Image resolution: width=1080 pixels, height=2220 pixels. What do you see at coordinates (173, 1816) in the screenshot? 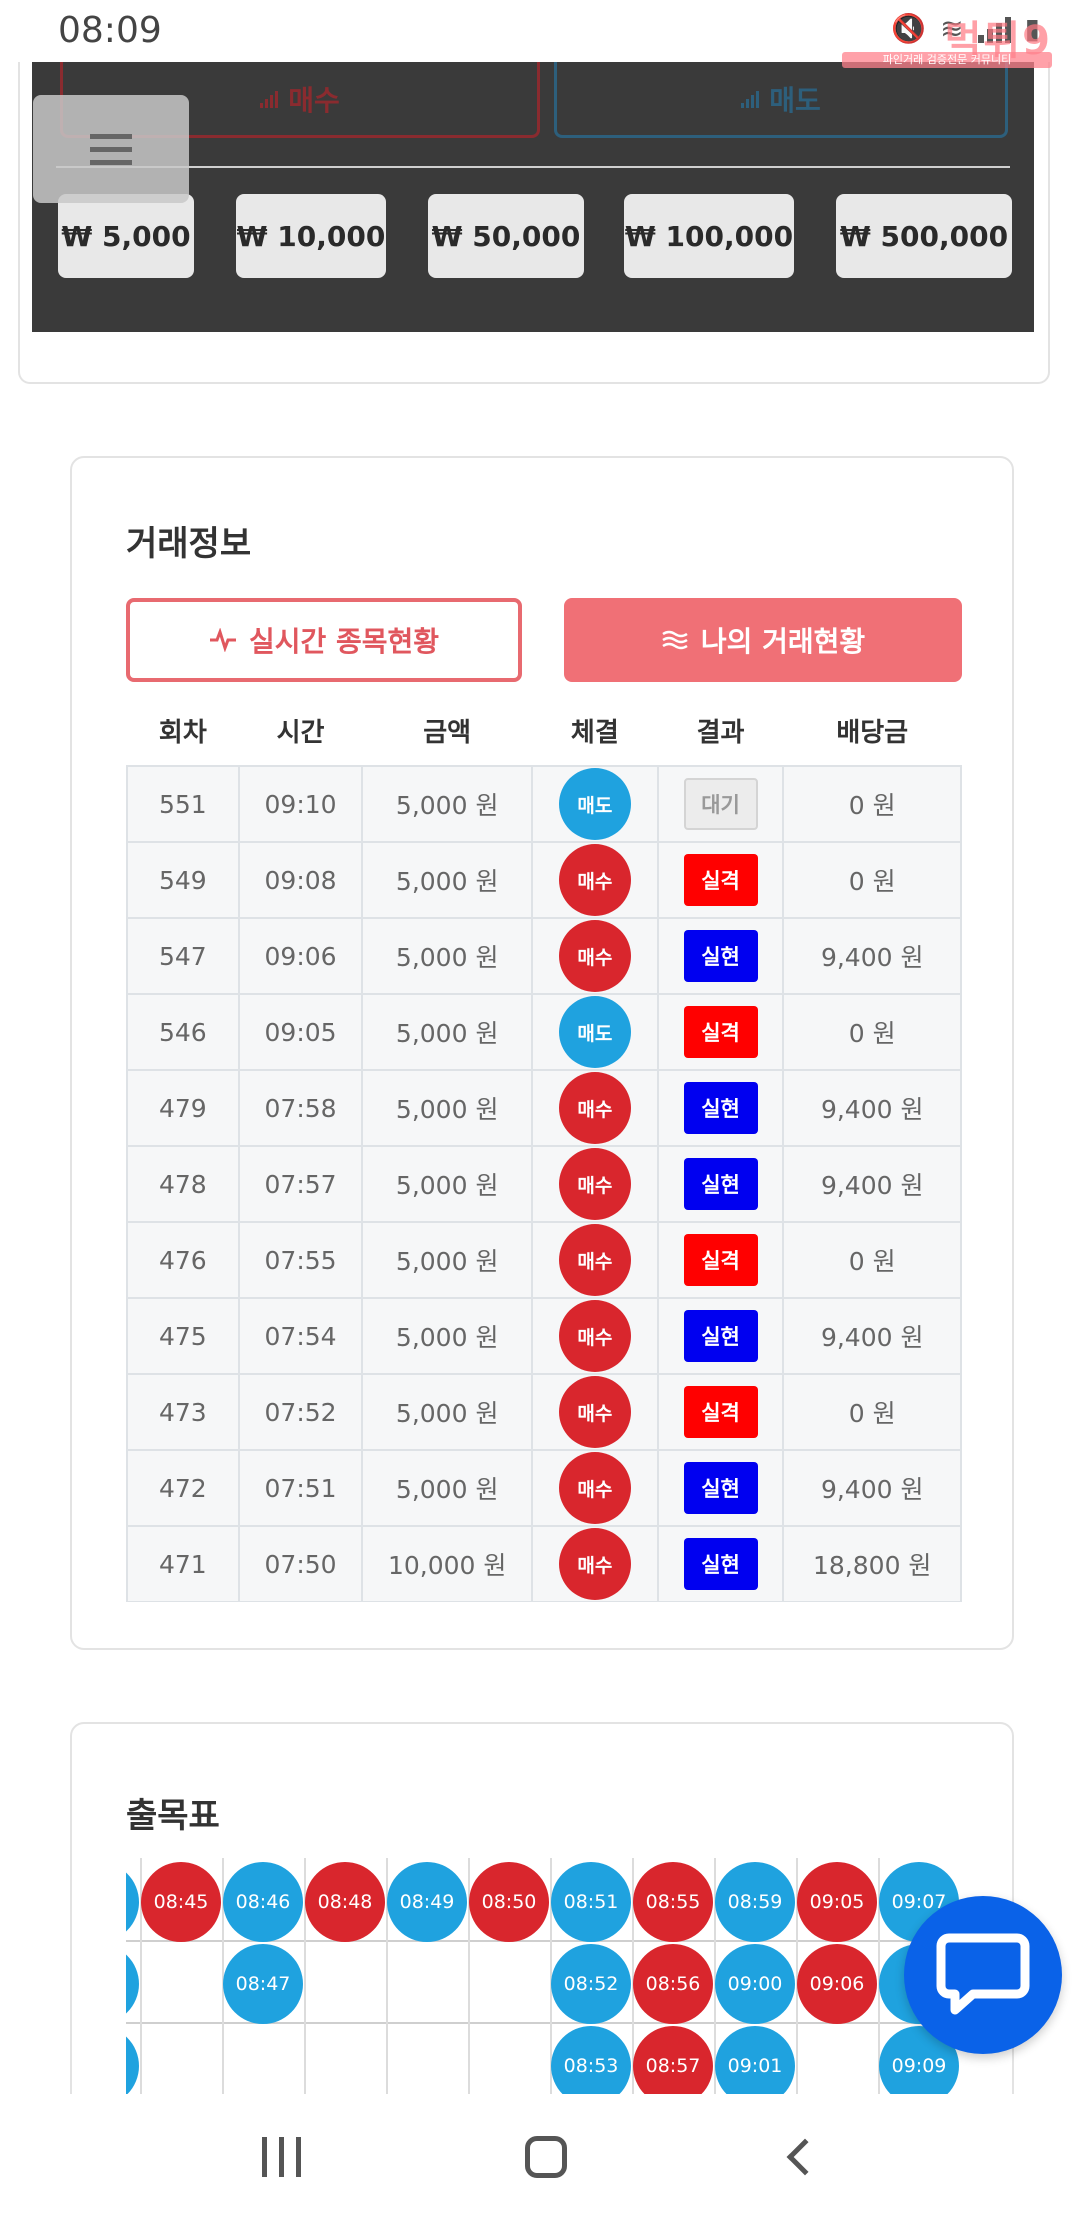
I see `results-board-title: 출목표` at bounding box center [173, 1816].